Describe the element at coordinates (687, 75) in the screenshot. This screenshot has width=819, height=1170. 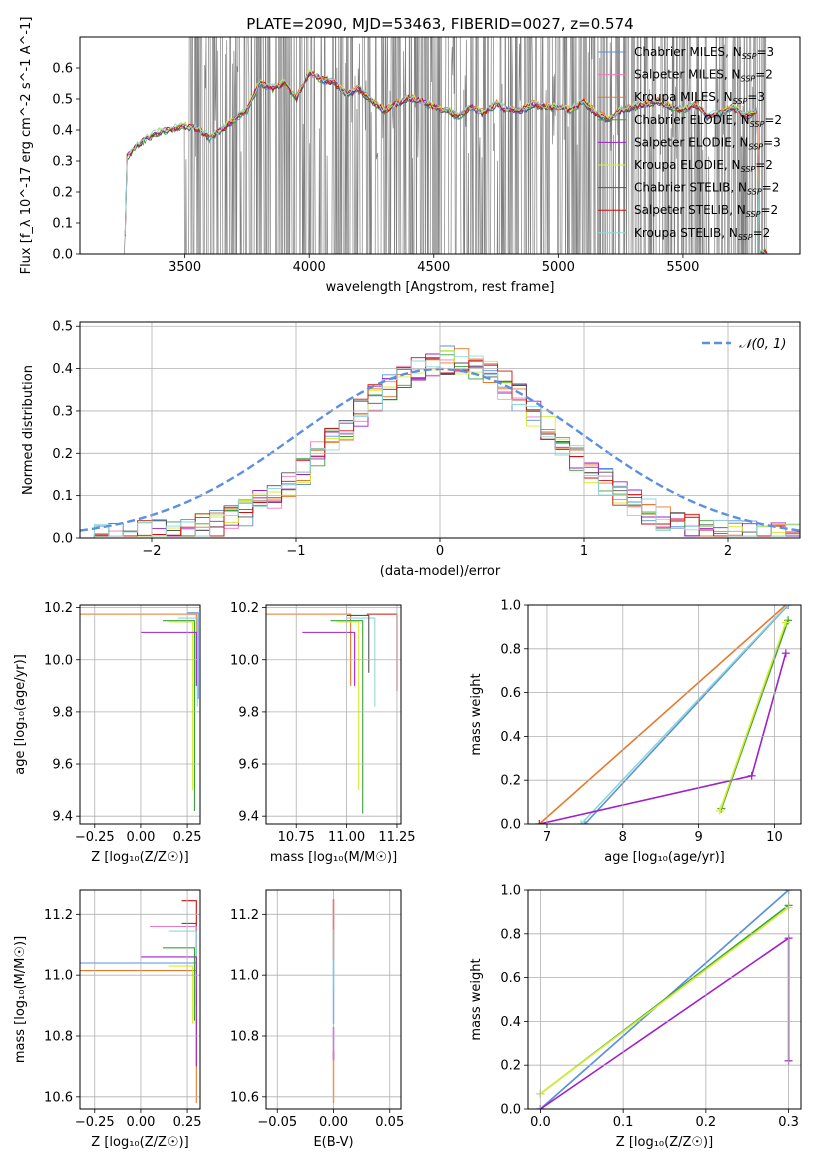
I see `legend-text: Salpeter MILES, N` at that location.